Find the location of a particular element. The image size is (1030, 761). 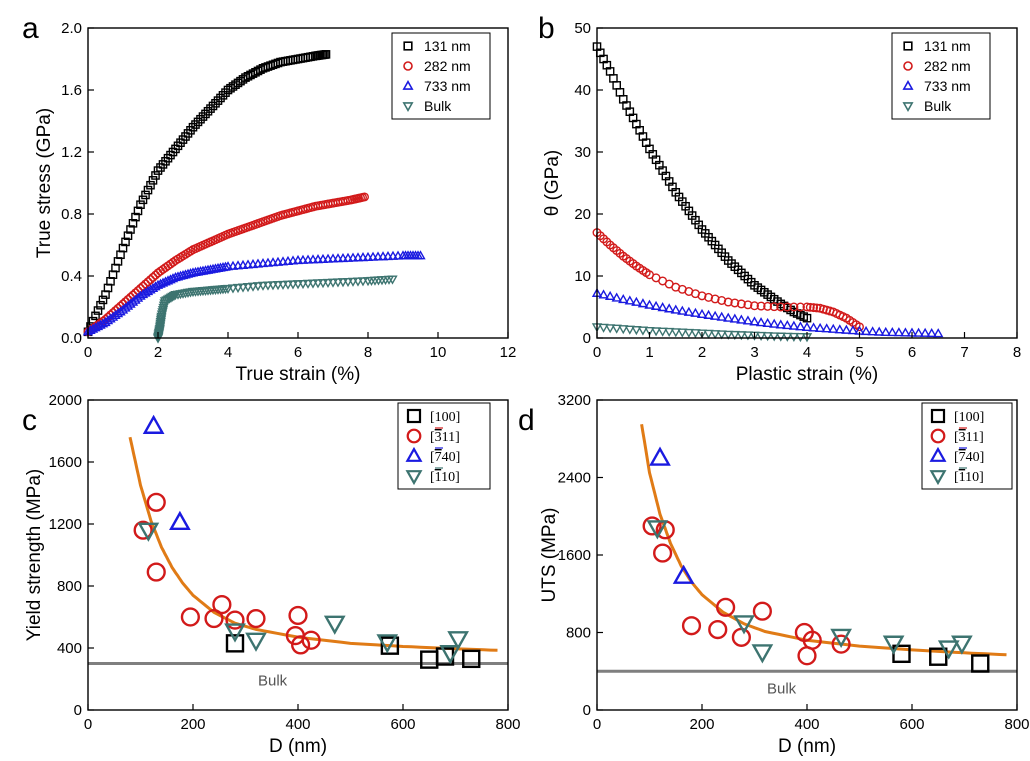

legend-label: Bulk is located at coordinates (938, 106).